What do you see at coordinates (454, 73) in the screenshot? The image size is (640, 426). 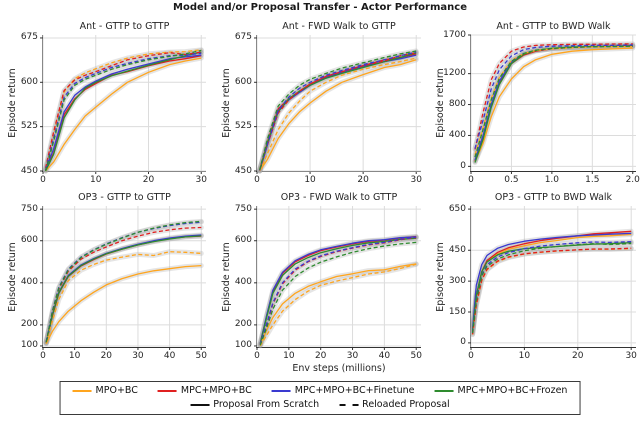 I see `y-tick-label: 1200` at bounding box center [454, 73].